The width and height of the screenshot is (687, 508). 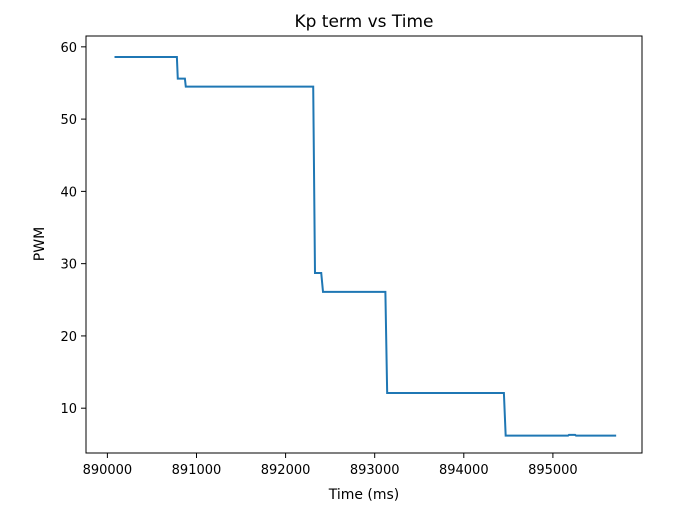 What do you see at coordinates (375, 470) in the screenshot?
I see `x-tick-label: 893000` at bounding box center [375, 470].